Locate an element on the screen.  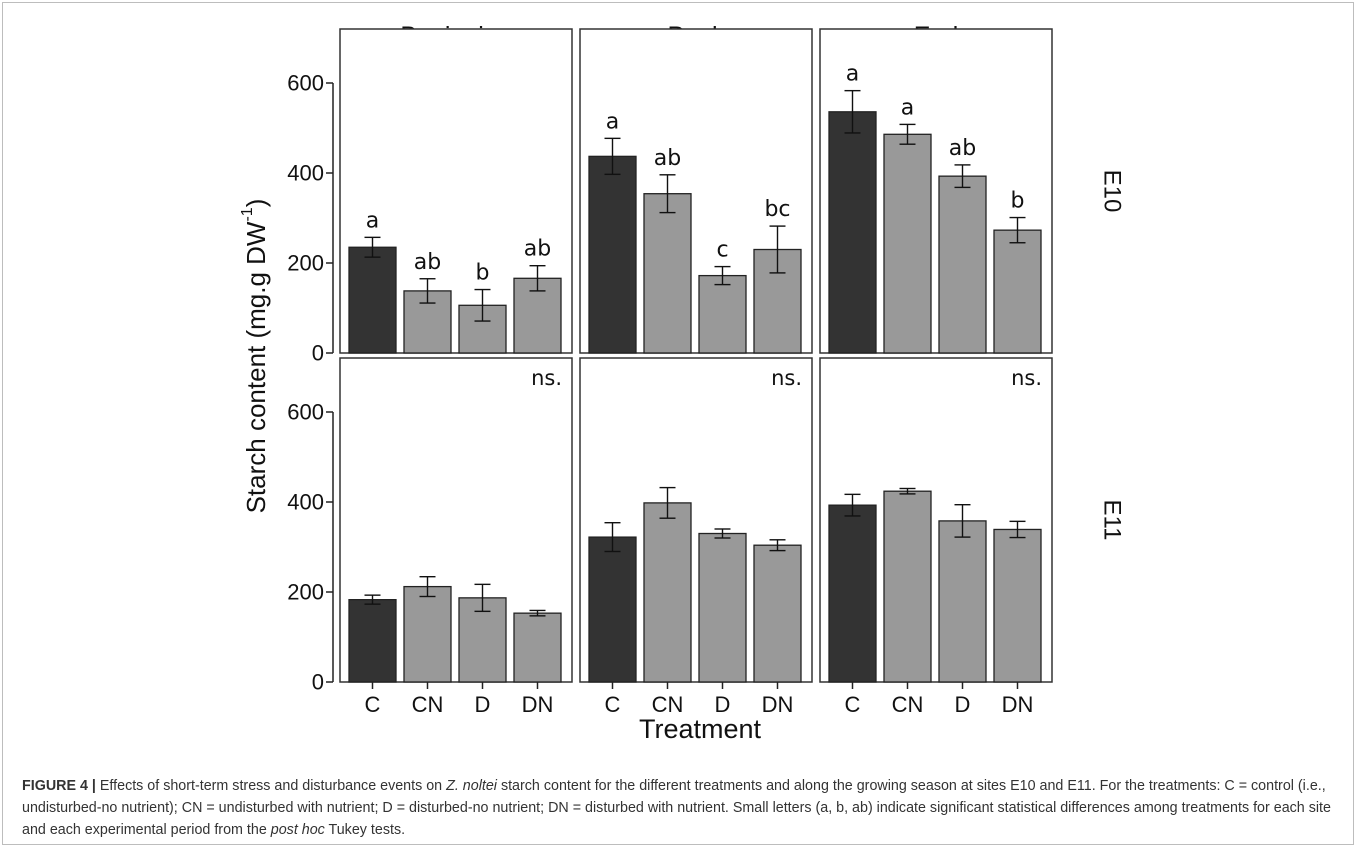
bar-e11-beginning-cn is located at coordinates (427, 634).